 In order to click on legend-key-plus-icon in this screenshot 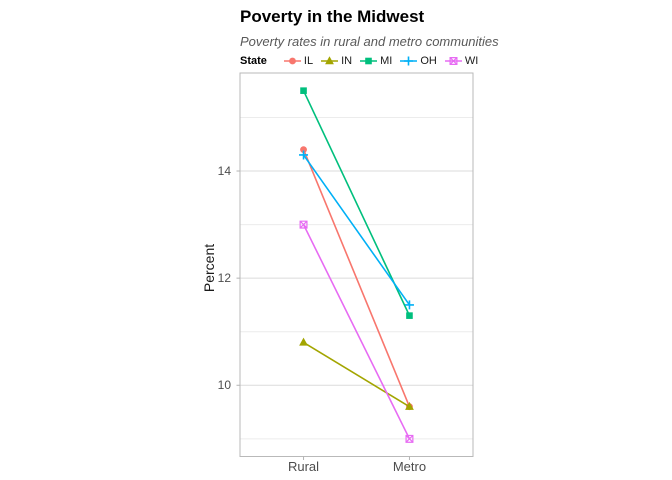, I will do `click(409, 61)`.